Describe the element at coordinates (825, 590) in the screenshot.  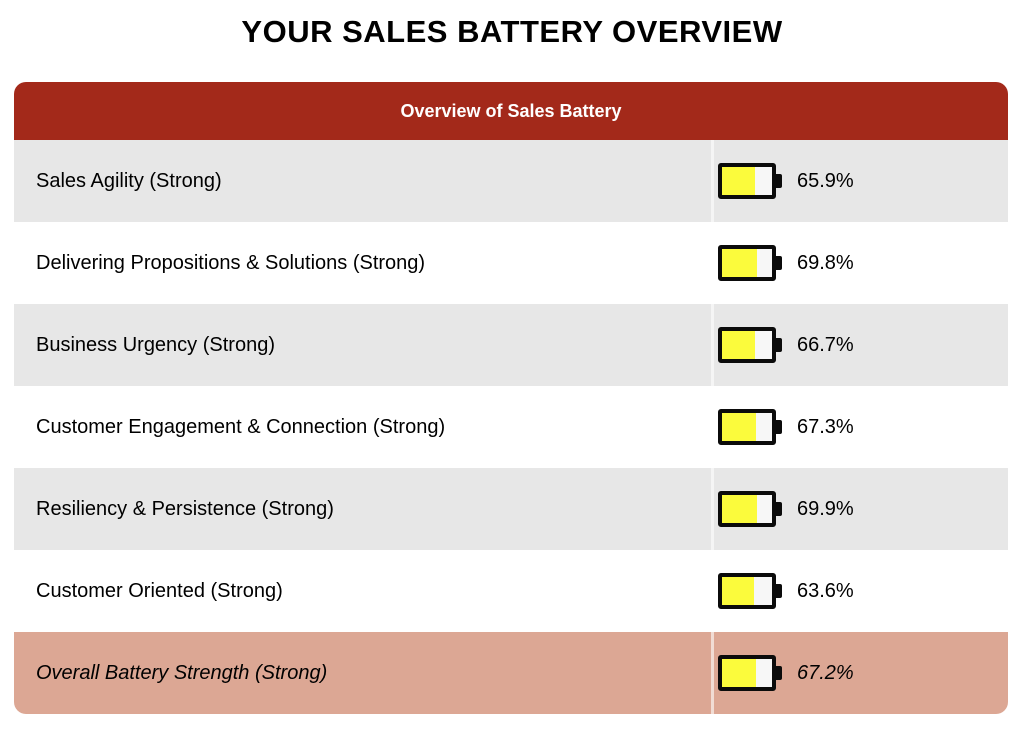
I see `metric-percent: 63.6%` at that location.